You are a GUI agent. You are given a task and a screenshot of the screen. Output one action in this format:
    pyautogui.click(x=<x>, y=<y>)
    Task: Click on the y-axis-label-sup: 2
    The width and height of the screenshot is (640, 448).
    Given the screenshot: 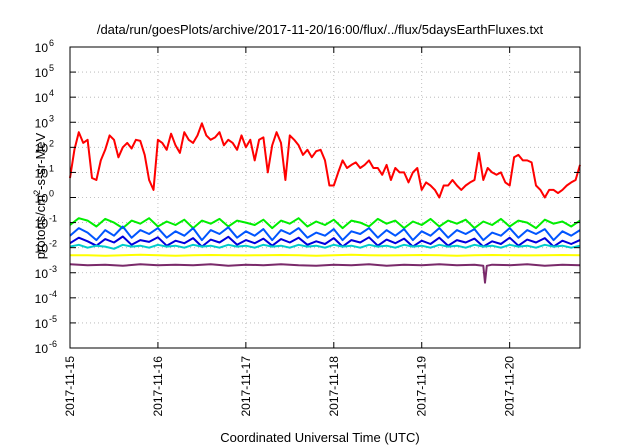 What is the action you would take?
    pyautogui.click(x=36, y=192)
    